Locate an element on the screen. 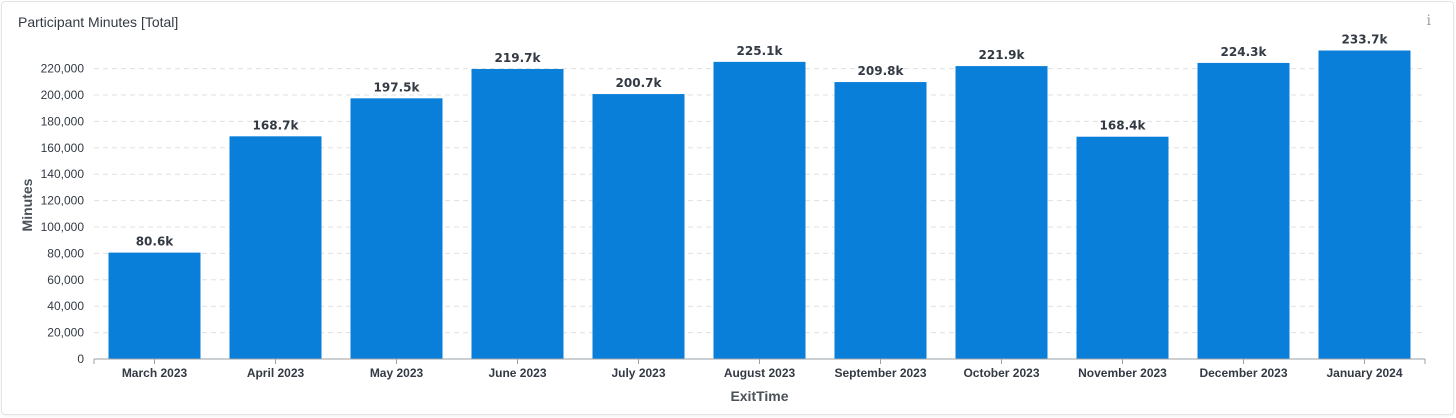  x-tick-label: June 2023 is located at coordinates (517, 373).